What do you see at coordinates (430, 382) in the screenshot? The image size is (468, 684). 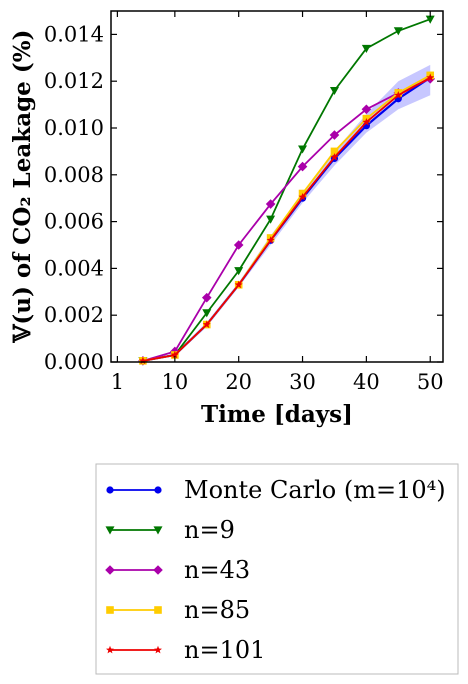 I see `x-tick-label: 50` at bounding box center [430, 382].